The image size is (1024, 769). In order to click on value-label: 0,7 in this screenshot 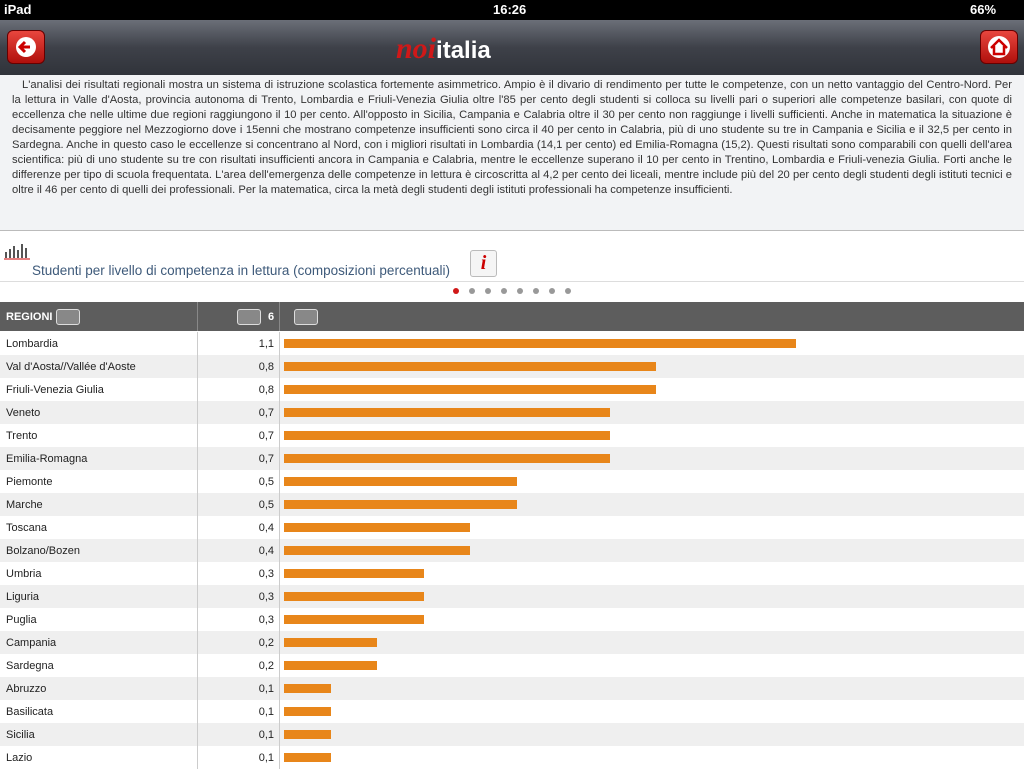, I will do `click(266, 459)`.